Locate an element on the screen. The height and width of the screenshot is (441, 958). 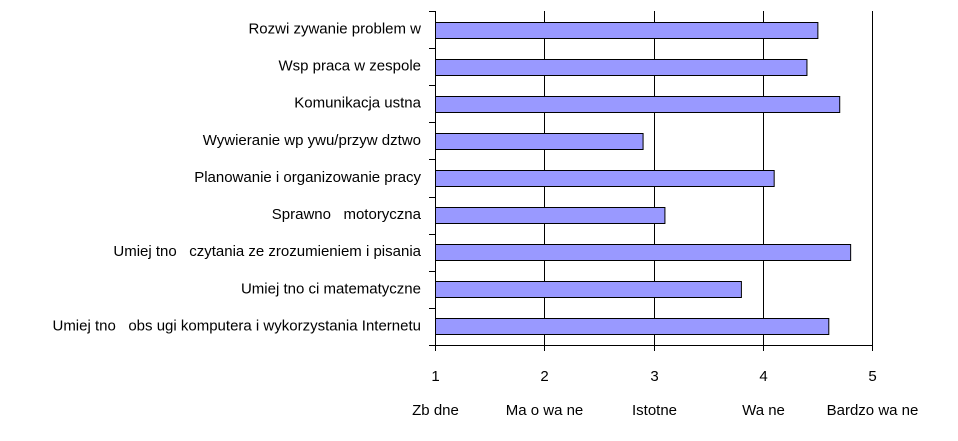
category-label-1: Rozwi zywanie problem w is located at coordinates (334, 29).